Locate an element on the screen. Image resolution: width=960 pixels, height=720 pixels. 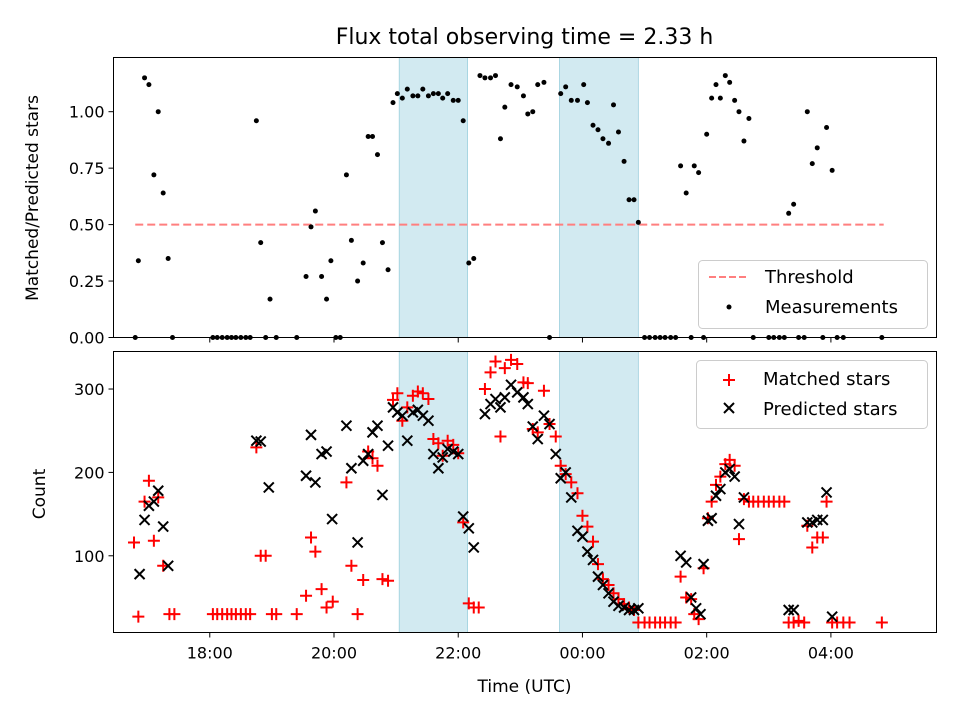
top-y-axis-label: Matched/Predicted stars is located at coordinates (33, 198).